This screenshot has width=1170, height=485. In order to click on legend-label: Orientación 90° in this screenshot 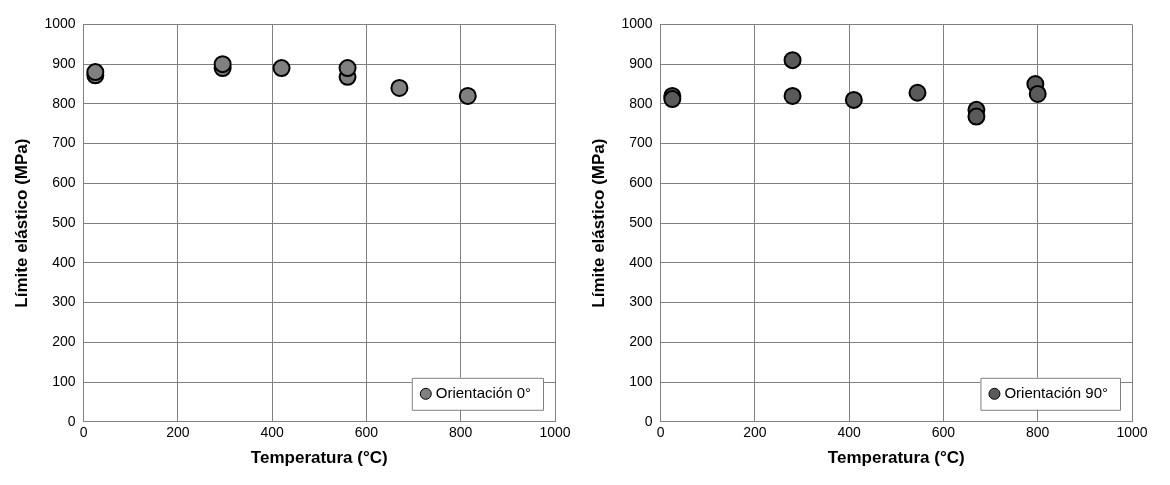, I will do `click(1056, 392)`.